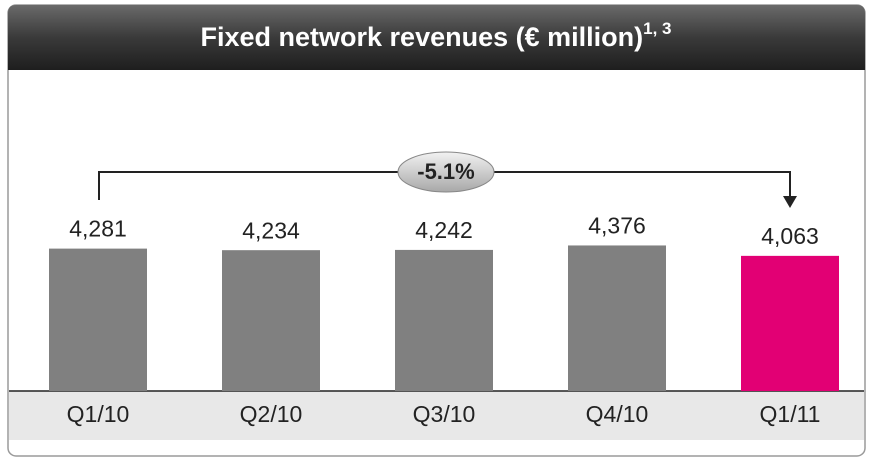 Image resolution: width=869 pixels, height=466 pixels. What do you see at coordinates (790, 236) in the screenshot?
I see `value-label: 4,063` at bounding box center [790, 236].